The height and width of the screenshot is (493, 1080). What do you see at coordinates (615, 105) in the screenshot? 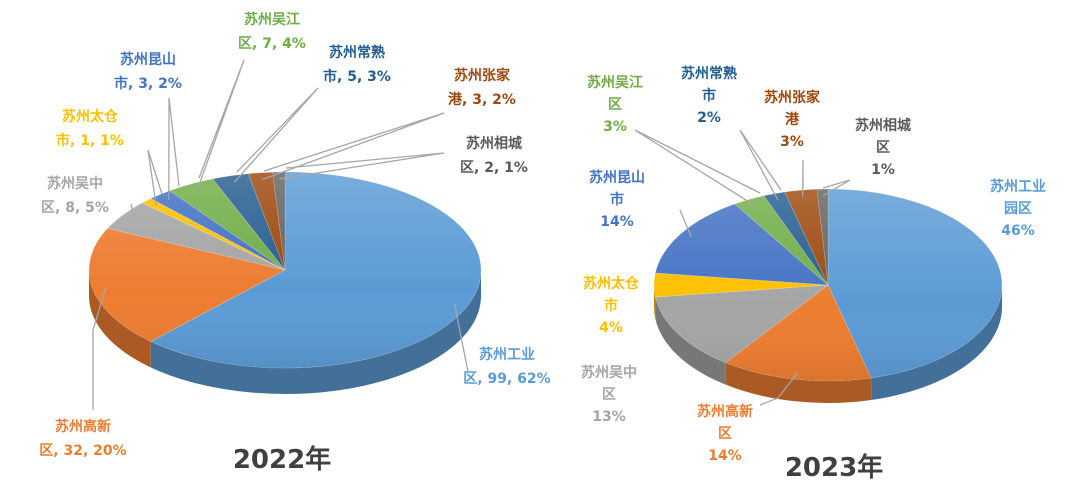
I see `slice-label-5-line2: 区` at bounding box center [615, 105].